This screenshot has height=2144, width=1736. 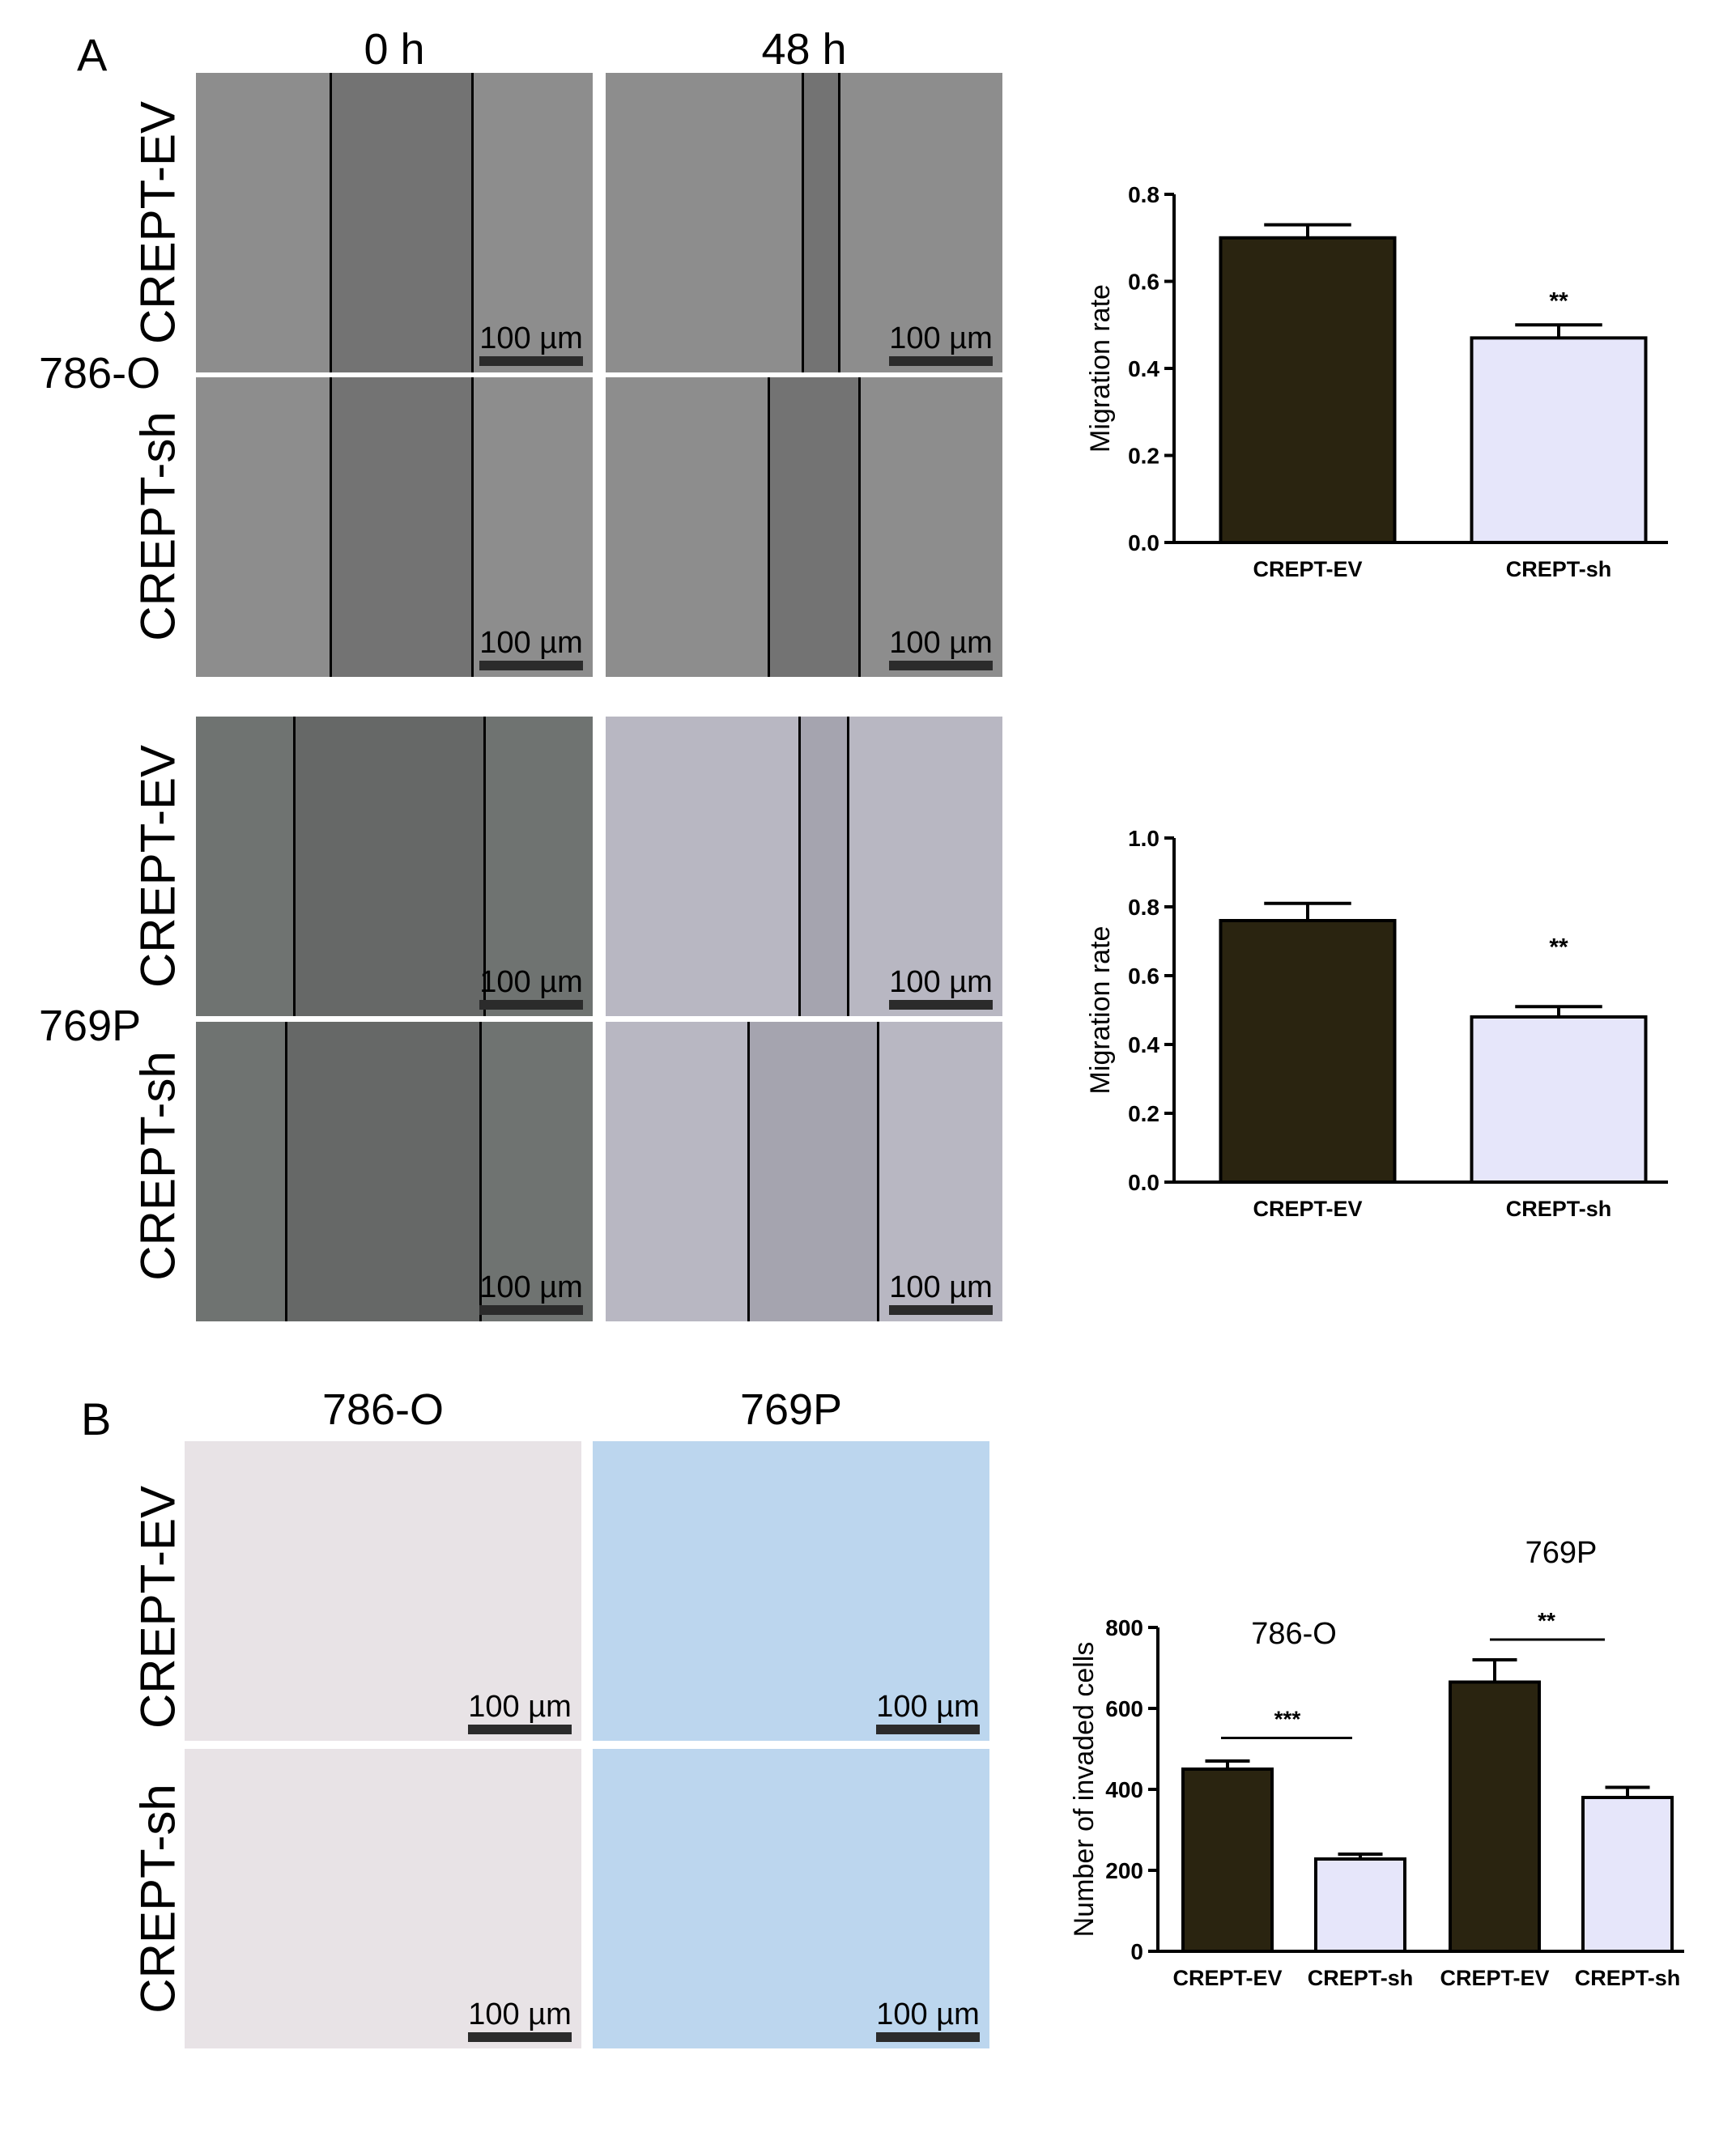 What do you see at coordinates (791, 1591) in the screenshot?
I see `transwell-769p-ev: 100 µm` at bounding box center [791, 1591].